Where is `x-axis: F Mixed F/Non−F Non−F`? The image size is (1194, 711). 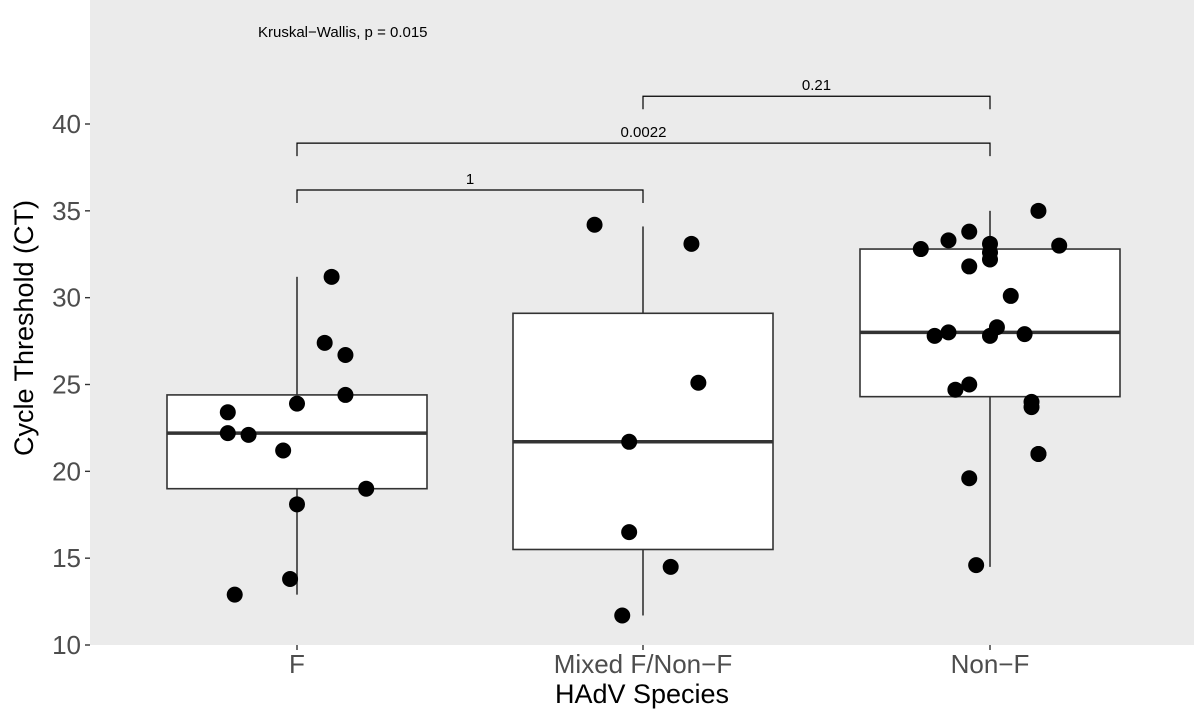
x-axis: F Mixed F/Non−F Non−F is located at coordinates (659, 662).